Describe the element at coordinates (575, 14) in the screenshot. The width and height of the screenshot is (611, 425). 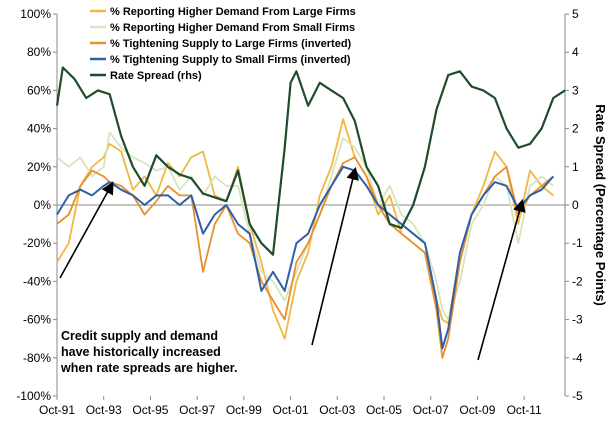
I see `y-right-tick-label: 5` at that location.